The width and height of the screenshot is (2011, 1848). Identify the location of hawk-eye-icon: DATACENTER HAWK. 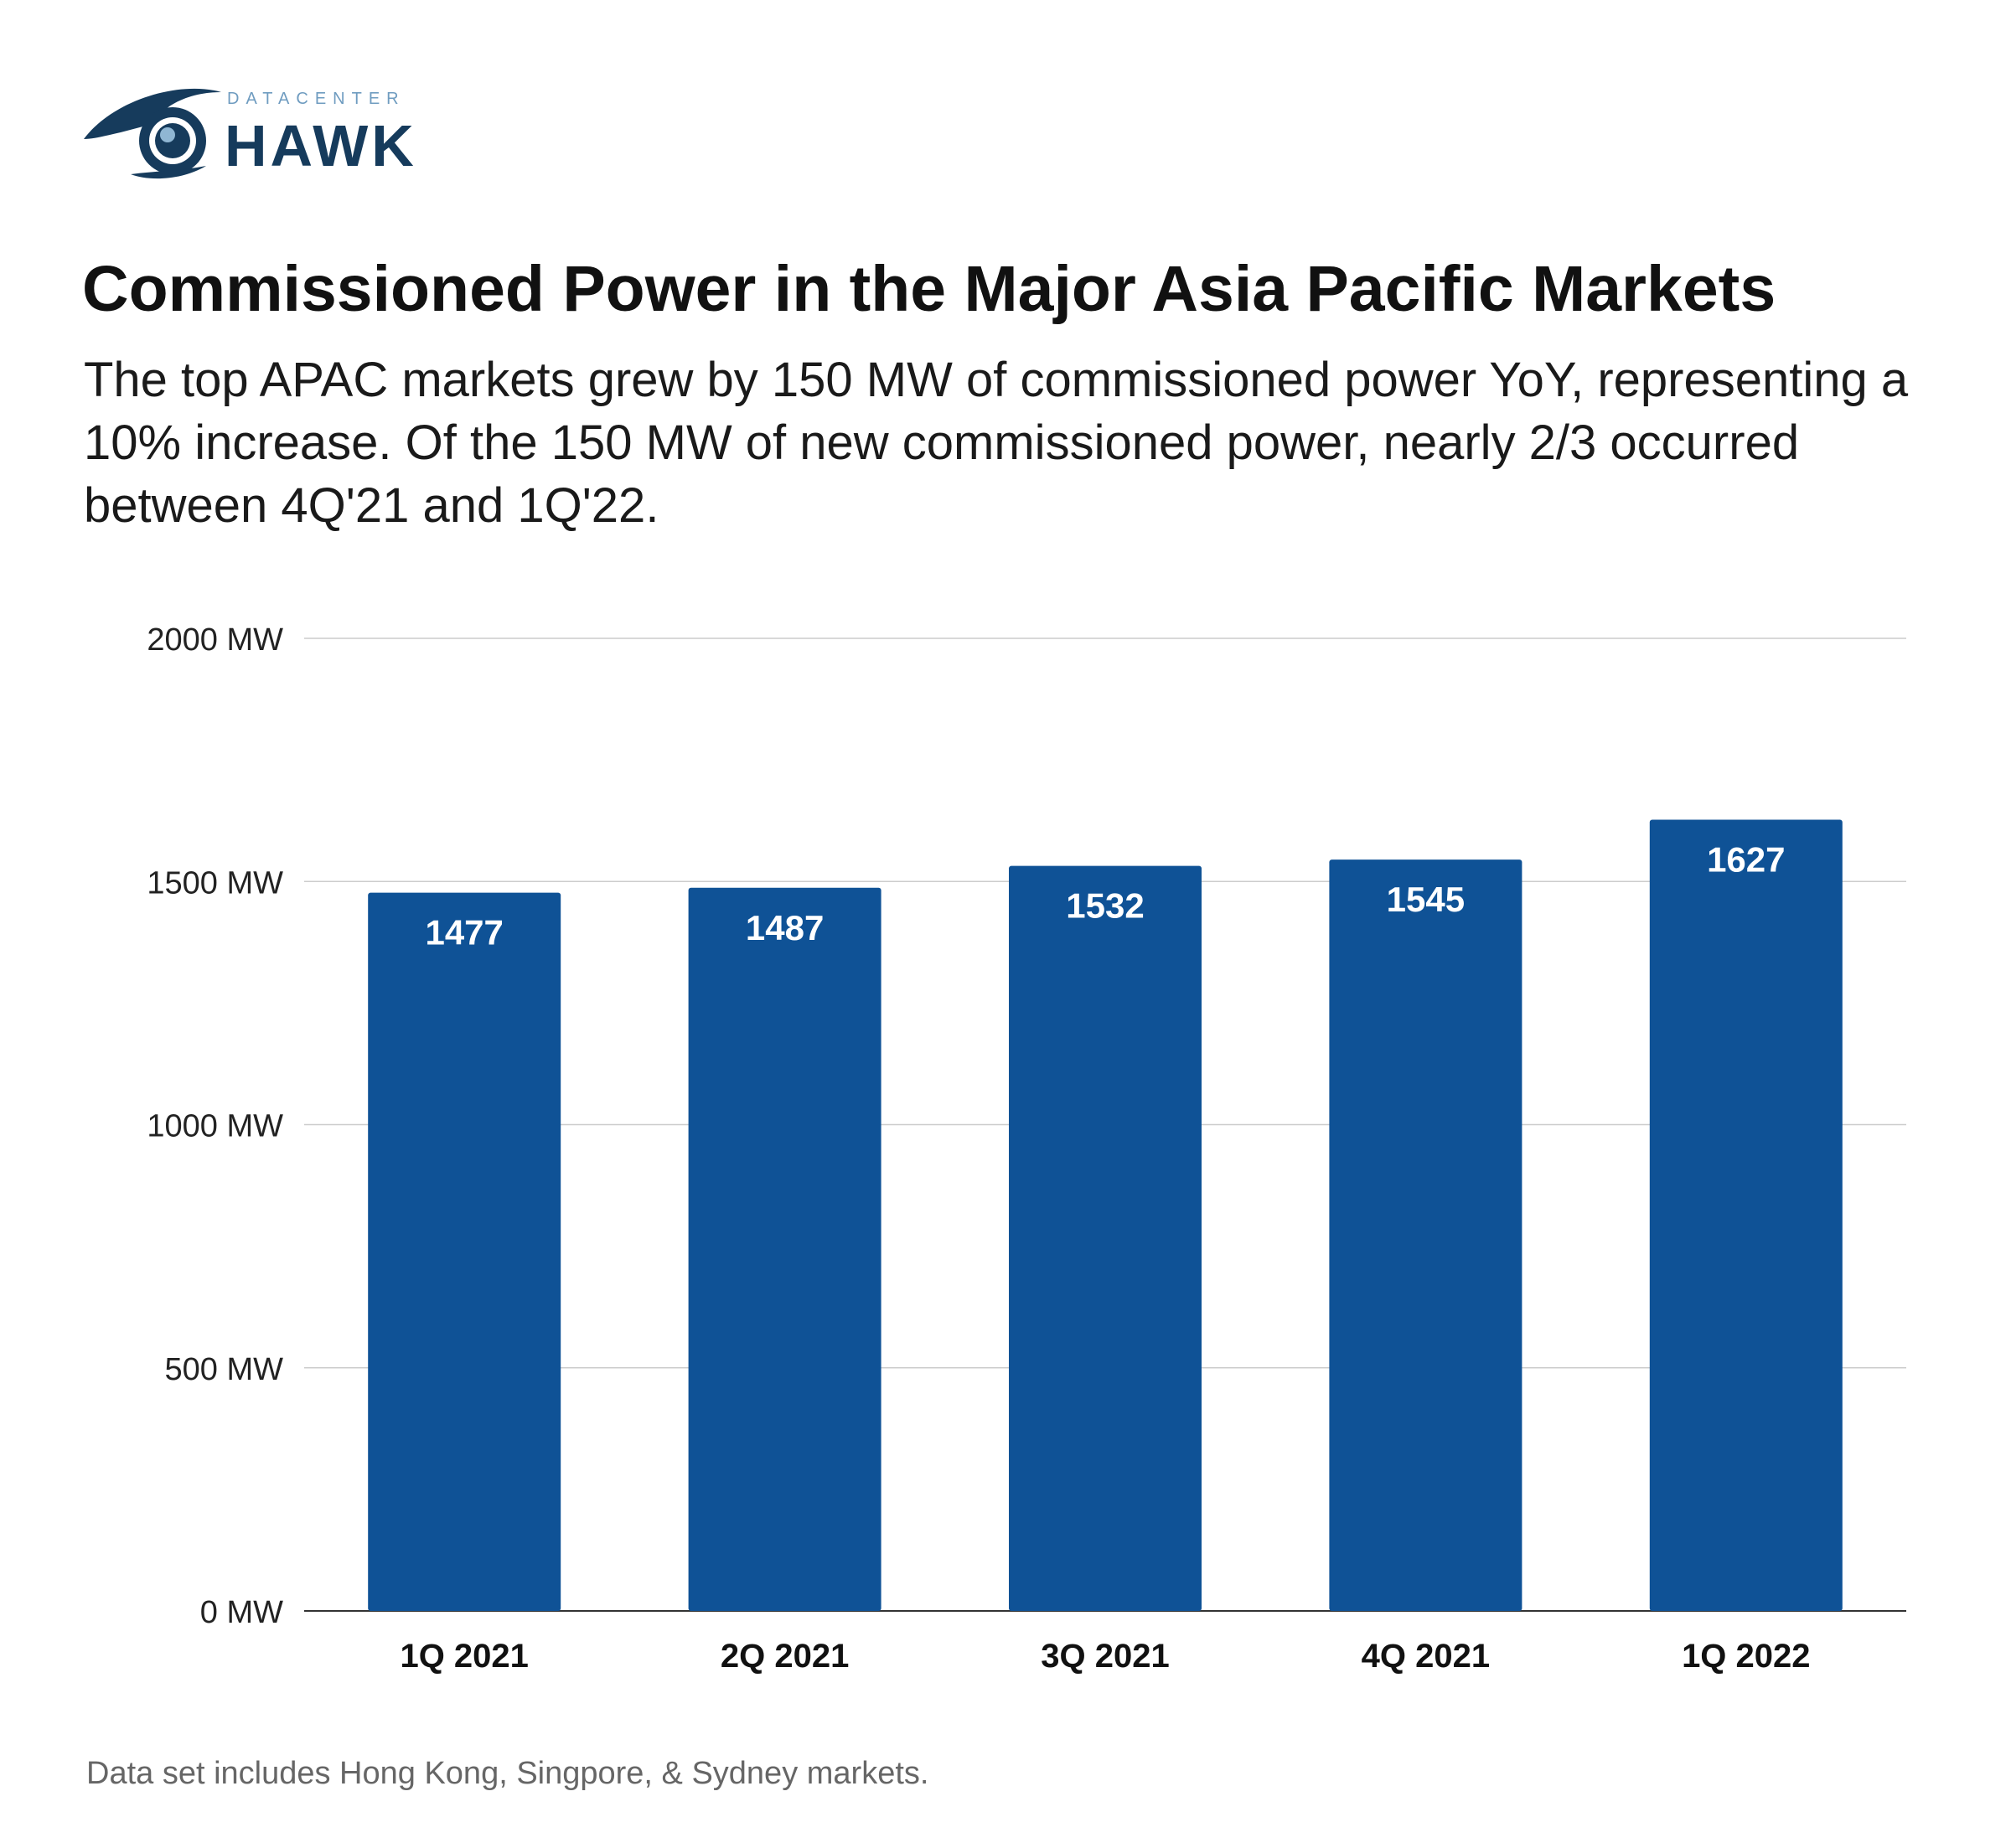
(250, 134).